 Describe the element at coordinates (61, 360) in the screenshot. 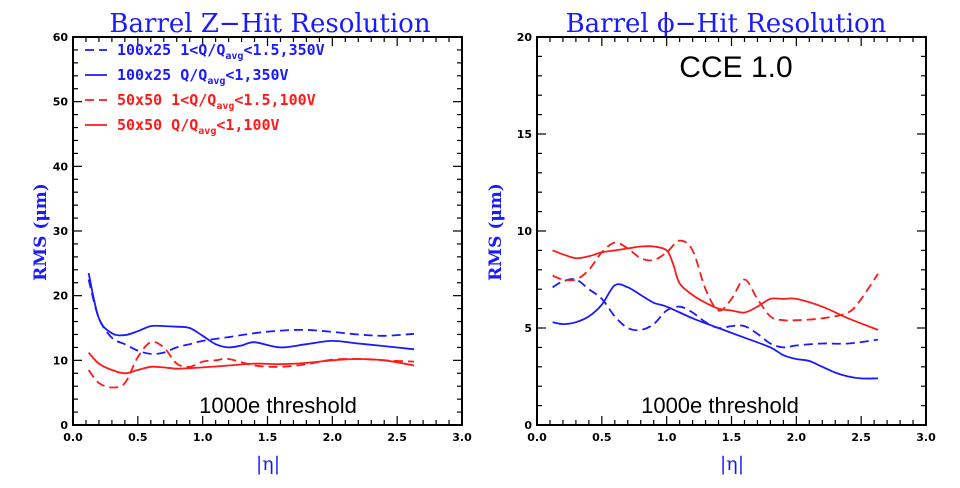

I see `left-y-tick-label: 10` at that location.